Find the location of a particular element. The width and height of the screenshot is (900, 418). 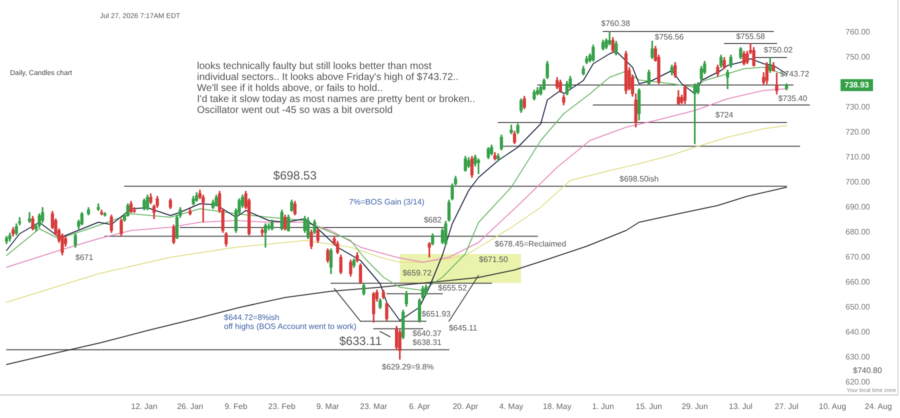

x-tick-label: 18. May is located at coordinates (557, 407).